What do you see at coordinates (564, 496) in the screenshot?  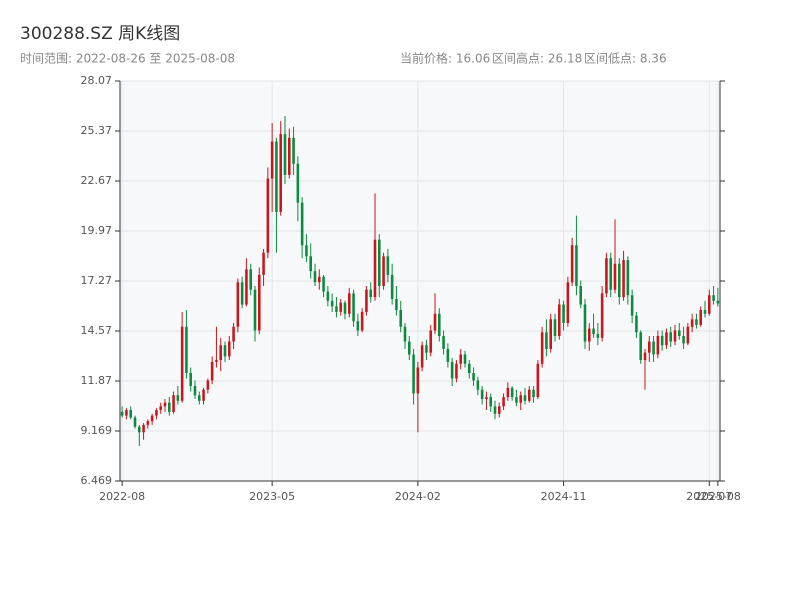 I see `x-tick-label: 2024-11` at bounding box center [564, 496].